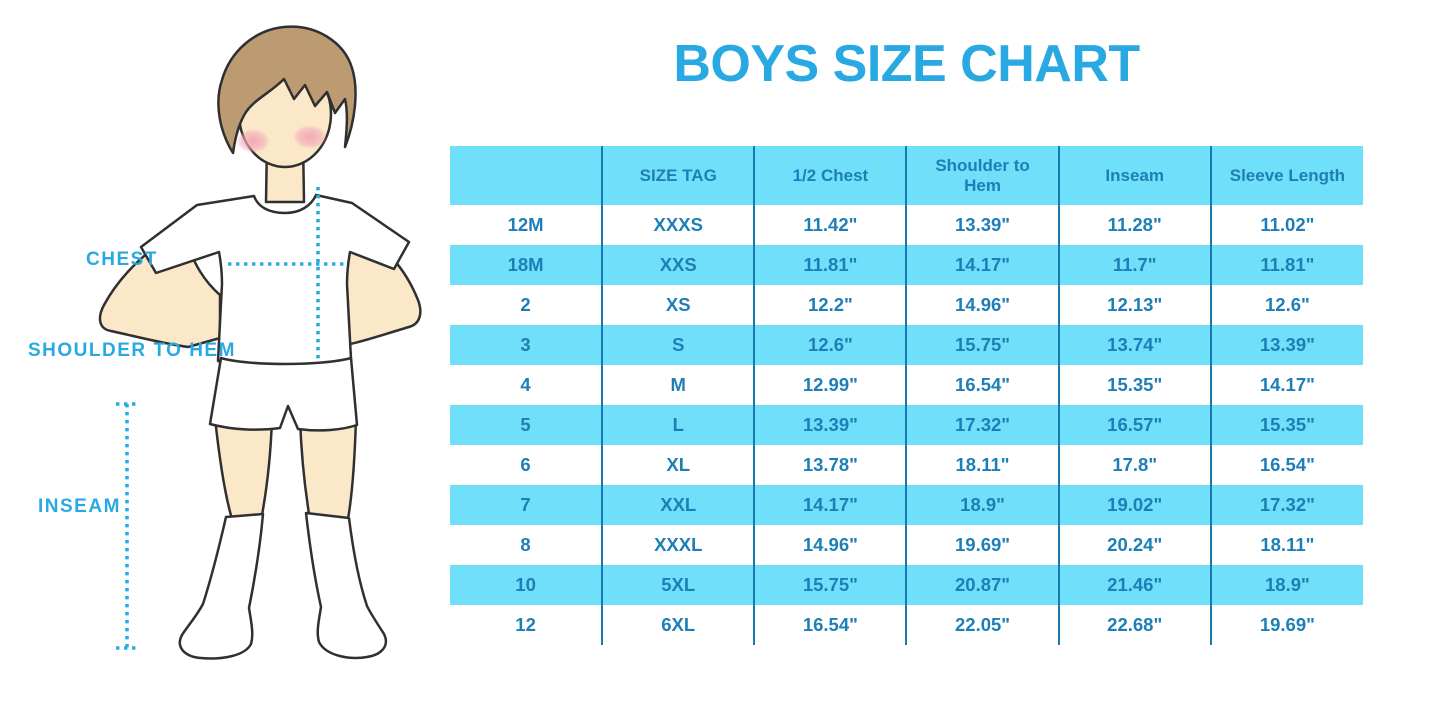  I want to click on right-sock, so click(346, 585).